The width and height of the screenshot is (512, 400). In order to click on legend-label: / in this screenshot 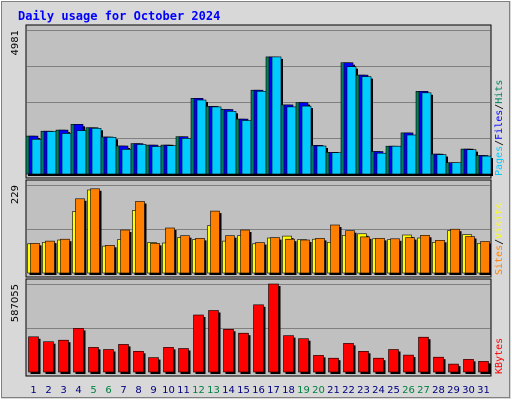, I will do `click(499, 107)`.